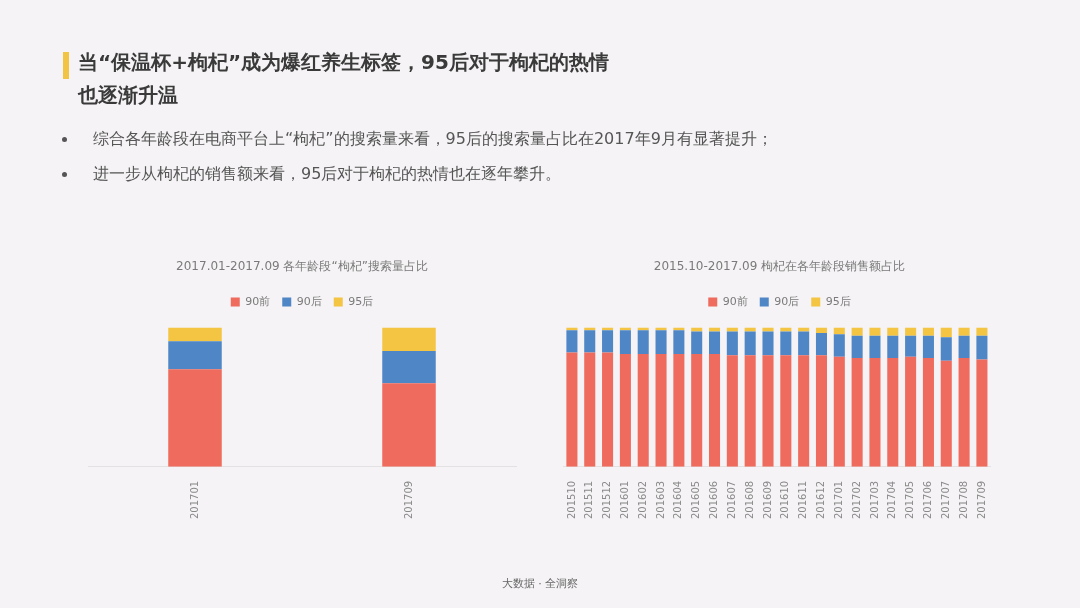 This screenshot has height=608, width=1080. What do you see at coordinates (874, 500) in the screenshot?
I see `x-tick-label: 201703` at bounding box center [874, 500].